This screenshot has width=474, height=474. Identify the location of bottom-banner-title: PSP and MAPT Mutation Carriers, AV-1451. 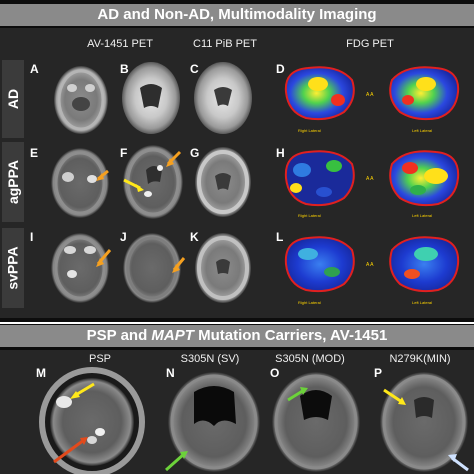
(237, 335).